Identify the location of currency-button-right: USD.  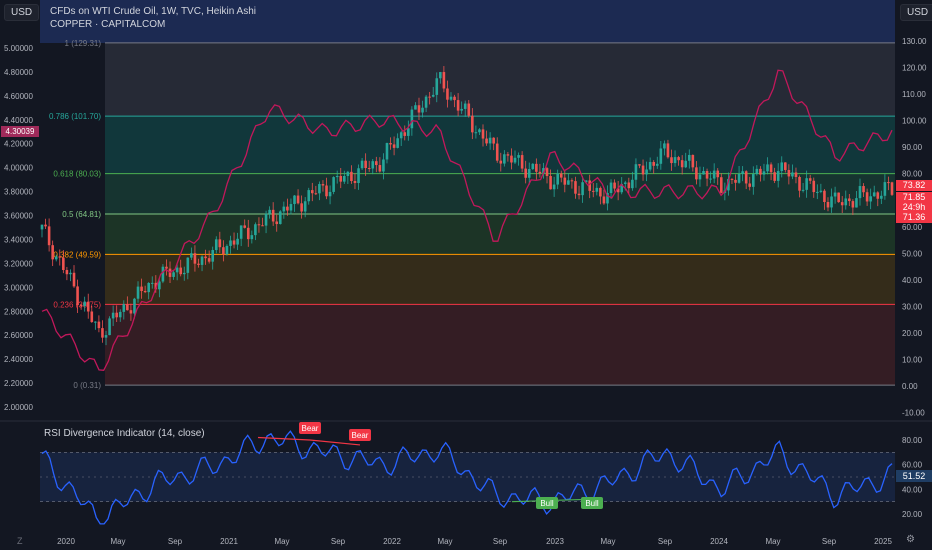
(916, 12).